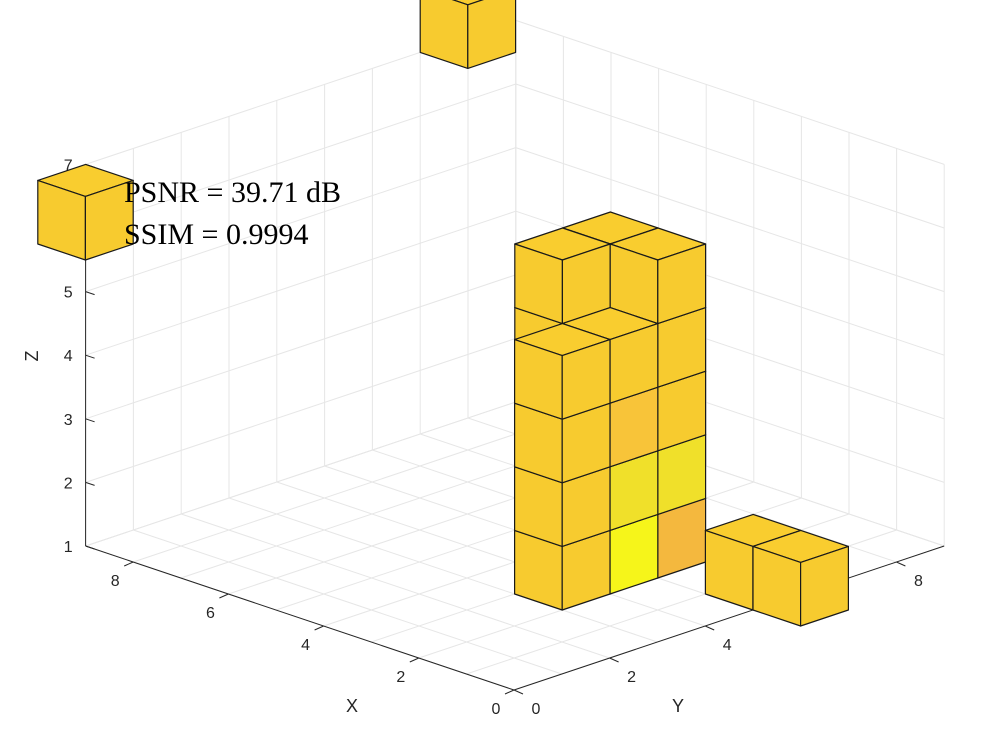  I want to click on x-tick-label: 6, so click(210, 613).